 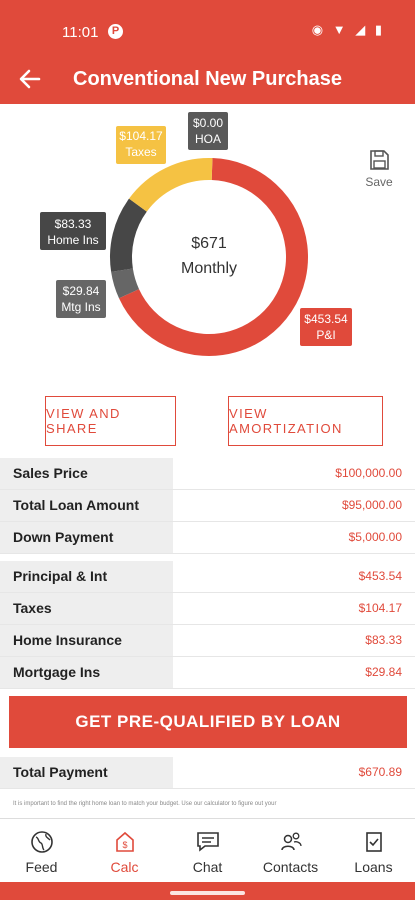 I want to click on app-notification-icon: P, so click(x=115, y=31).